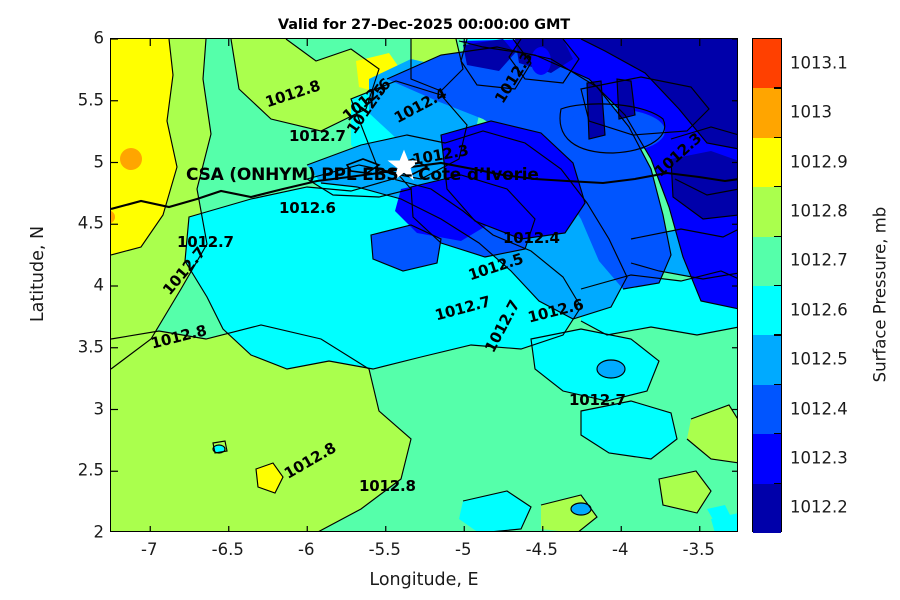  Describe the element at coordinates (424, 580) in the screenshot. I see `x-axis-label: Longitude, E` at that location.